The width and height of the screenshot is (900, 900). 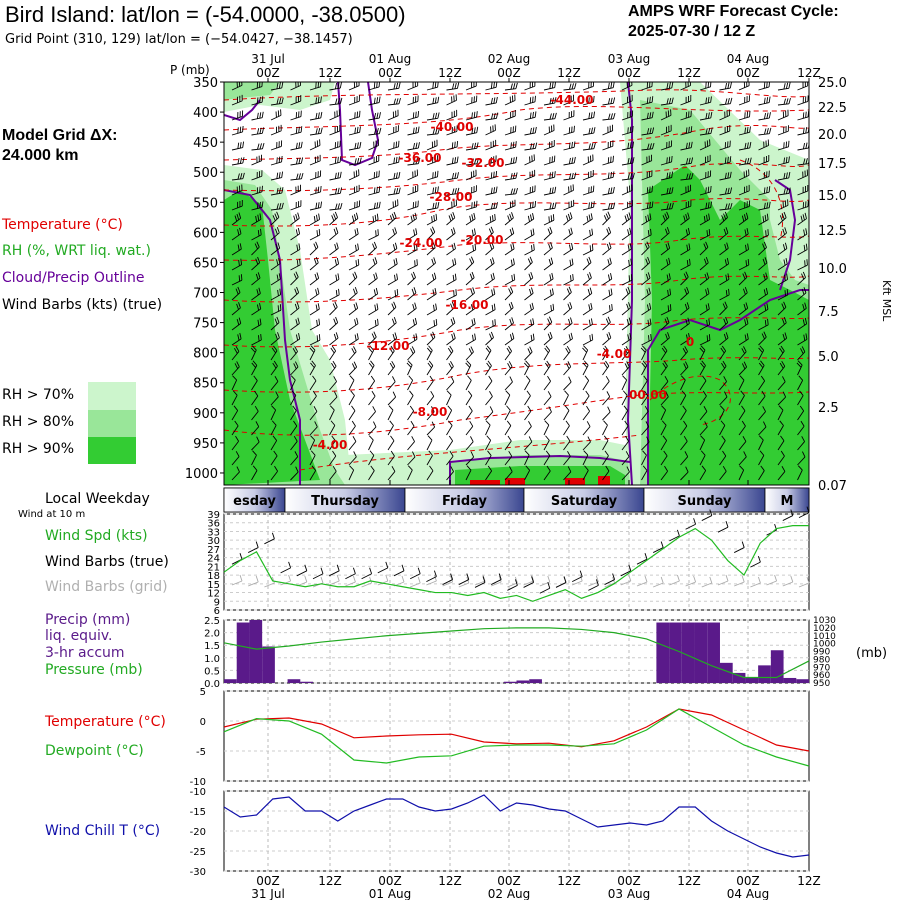 What do you see at coordinates (832, 231) in the screenshot?
I see `kft-tick-label: 12.5` at bounding box center [832, 231].